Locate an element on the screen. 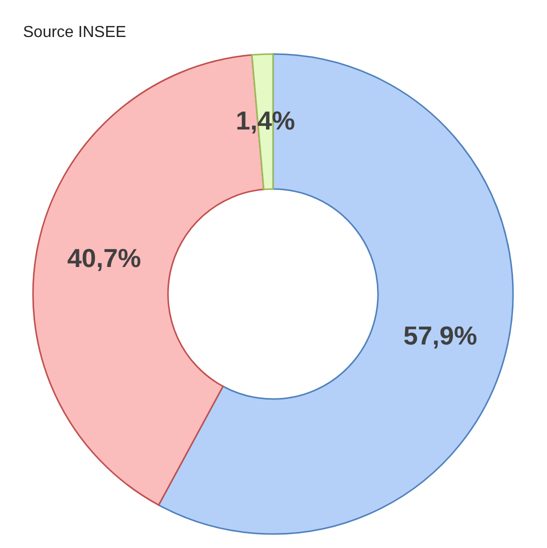  data-label: 57,9% is located at coordinates (440, 335).